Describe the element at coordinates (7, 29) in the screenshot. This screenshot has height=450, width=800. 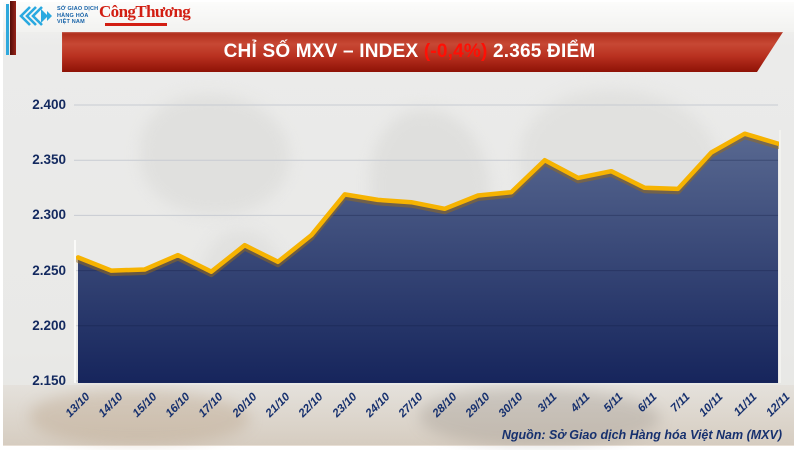
I see `decor-stripe-blue` at that location.